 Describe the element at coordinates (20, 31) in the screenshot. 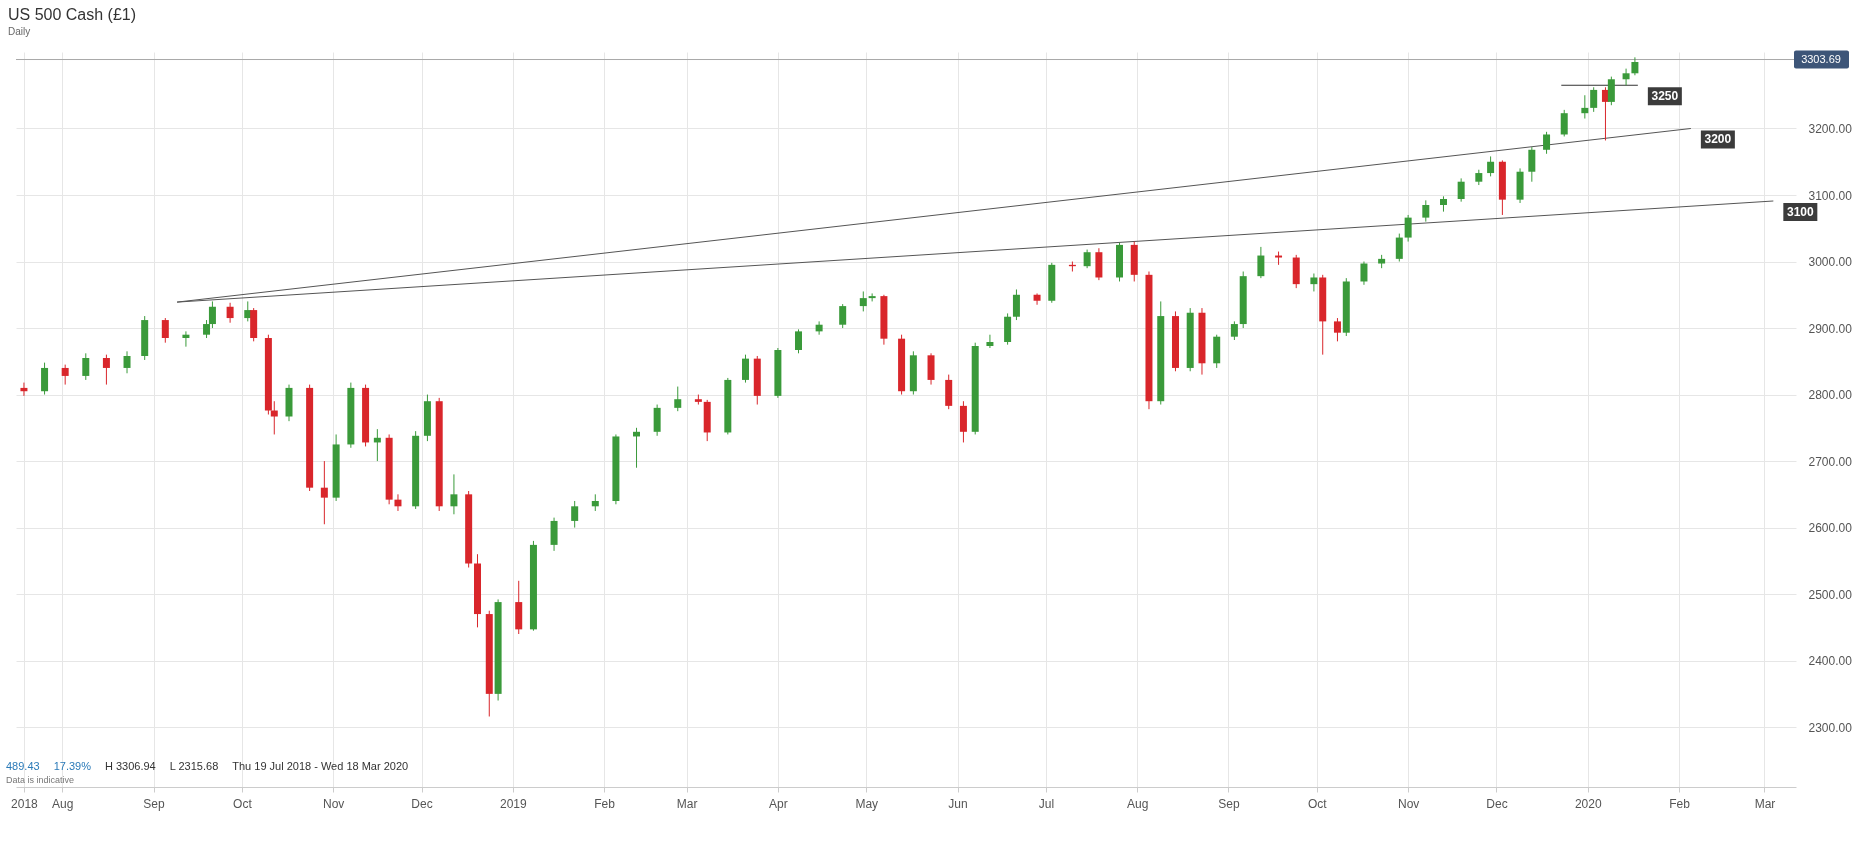

I see `chart-subtitle: Daily` at that location.